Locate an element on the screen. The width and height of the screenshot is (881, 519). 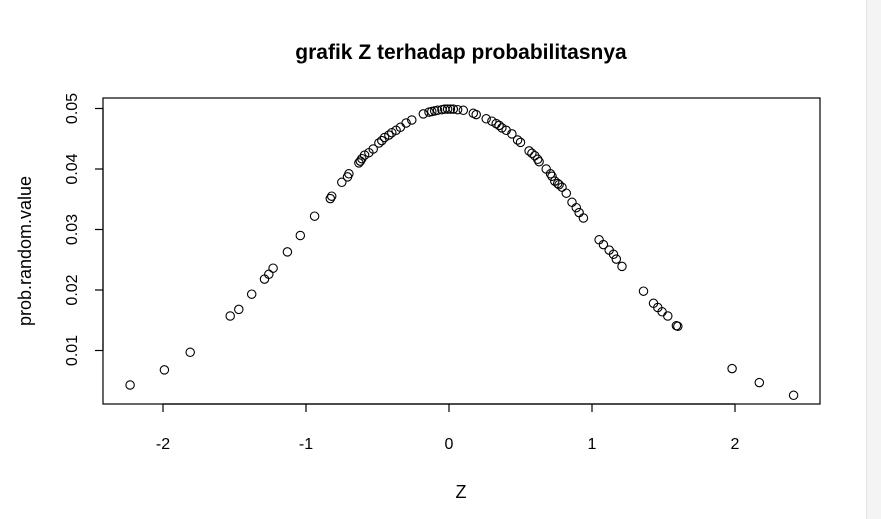
y-tick-label: 0.05 is located at coordinates (72, 108).